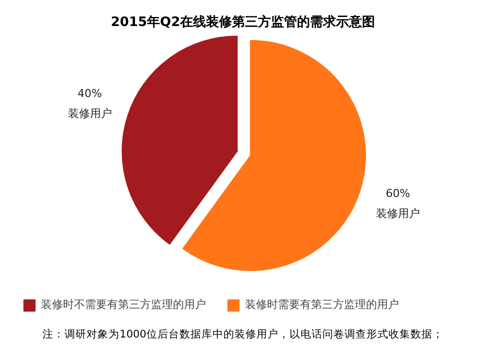  Describe the element at coordinates (243, 334) in the screenshot. I see `text: 注：调研对象为1000位后台数据库中的装修用户，以电话问卷调查形式收集数据；` at that location.